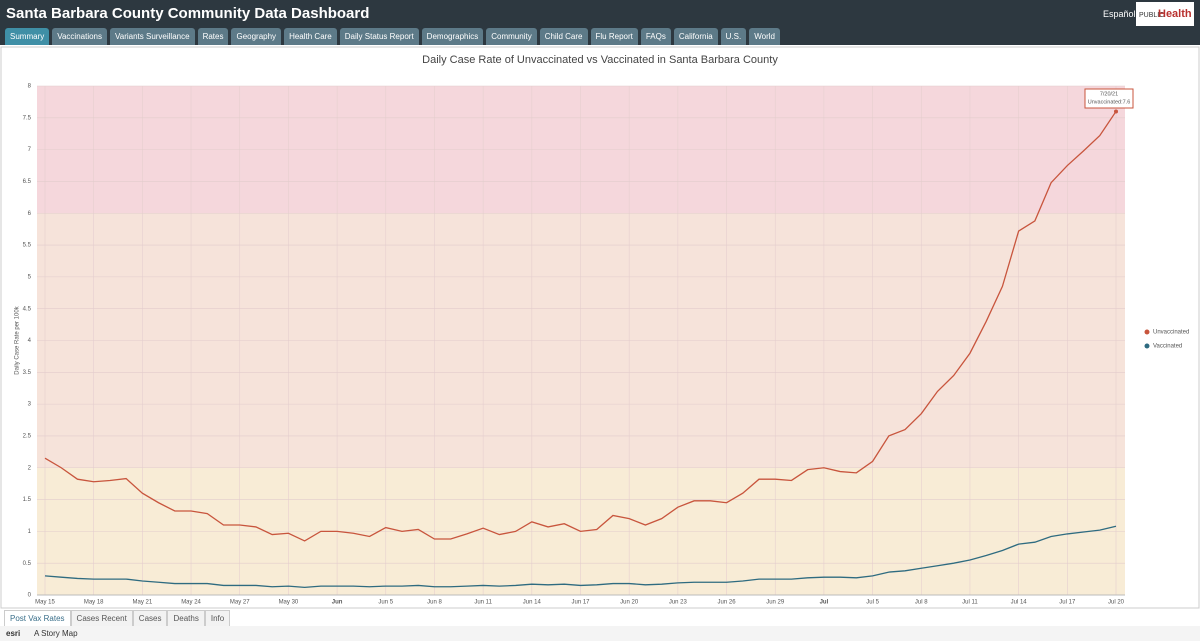  Describe the element at coordinates (434, 603) in the screenshot. I see `x-tick-label: Jun 8` at that location.